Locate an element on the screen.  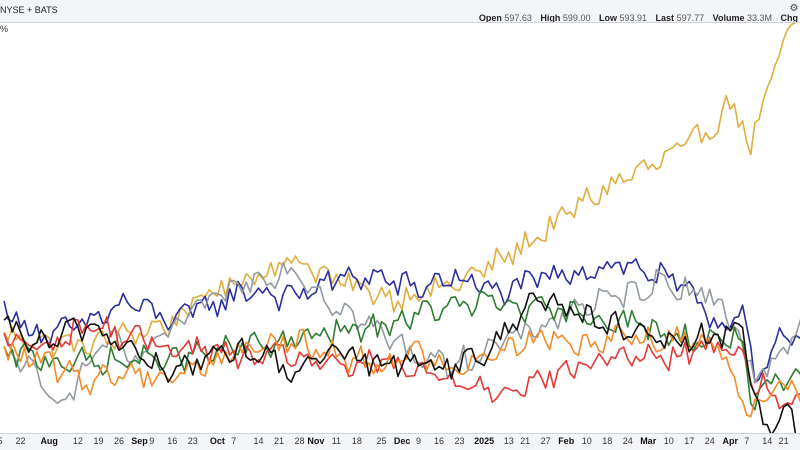
x-tick-label: 5 is located at coordinates (1, 441).